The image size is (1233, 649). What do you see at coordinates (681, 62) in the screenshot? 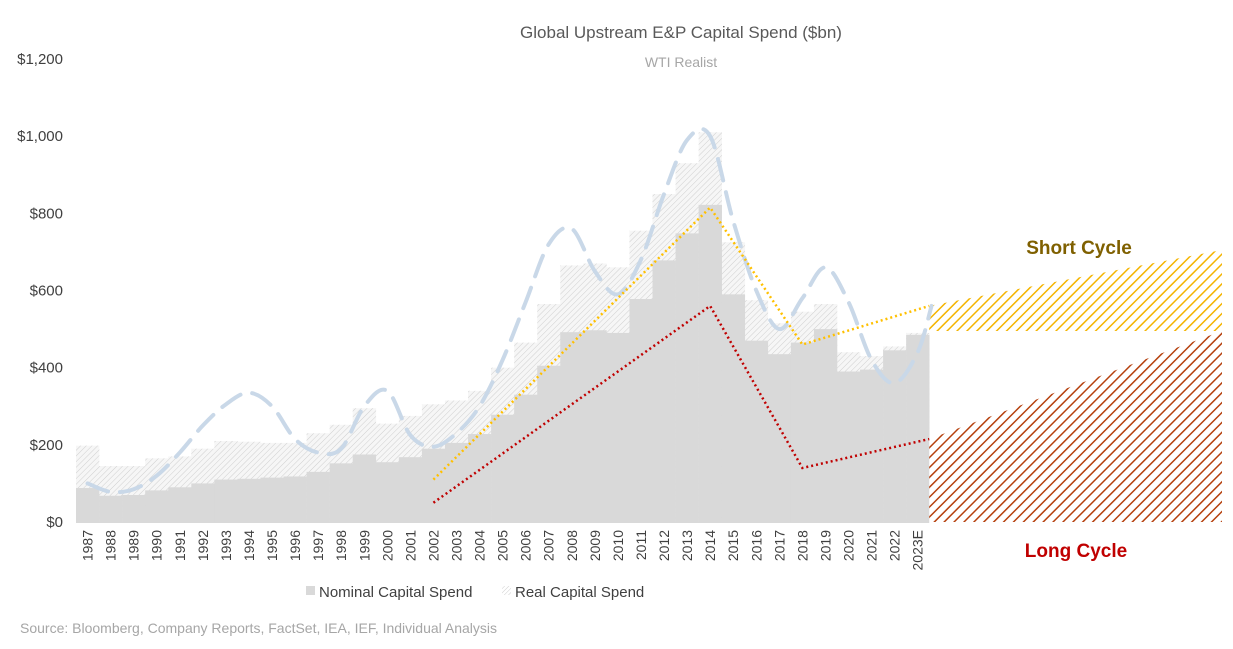
I see `chart-subtitle: WTI Realist` at bounding box center [681, 62].